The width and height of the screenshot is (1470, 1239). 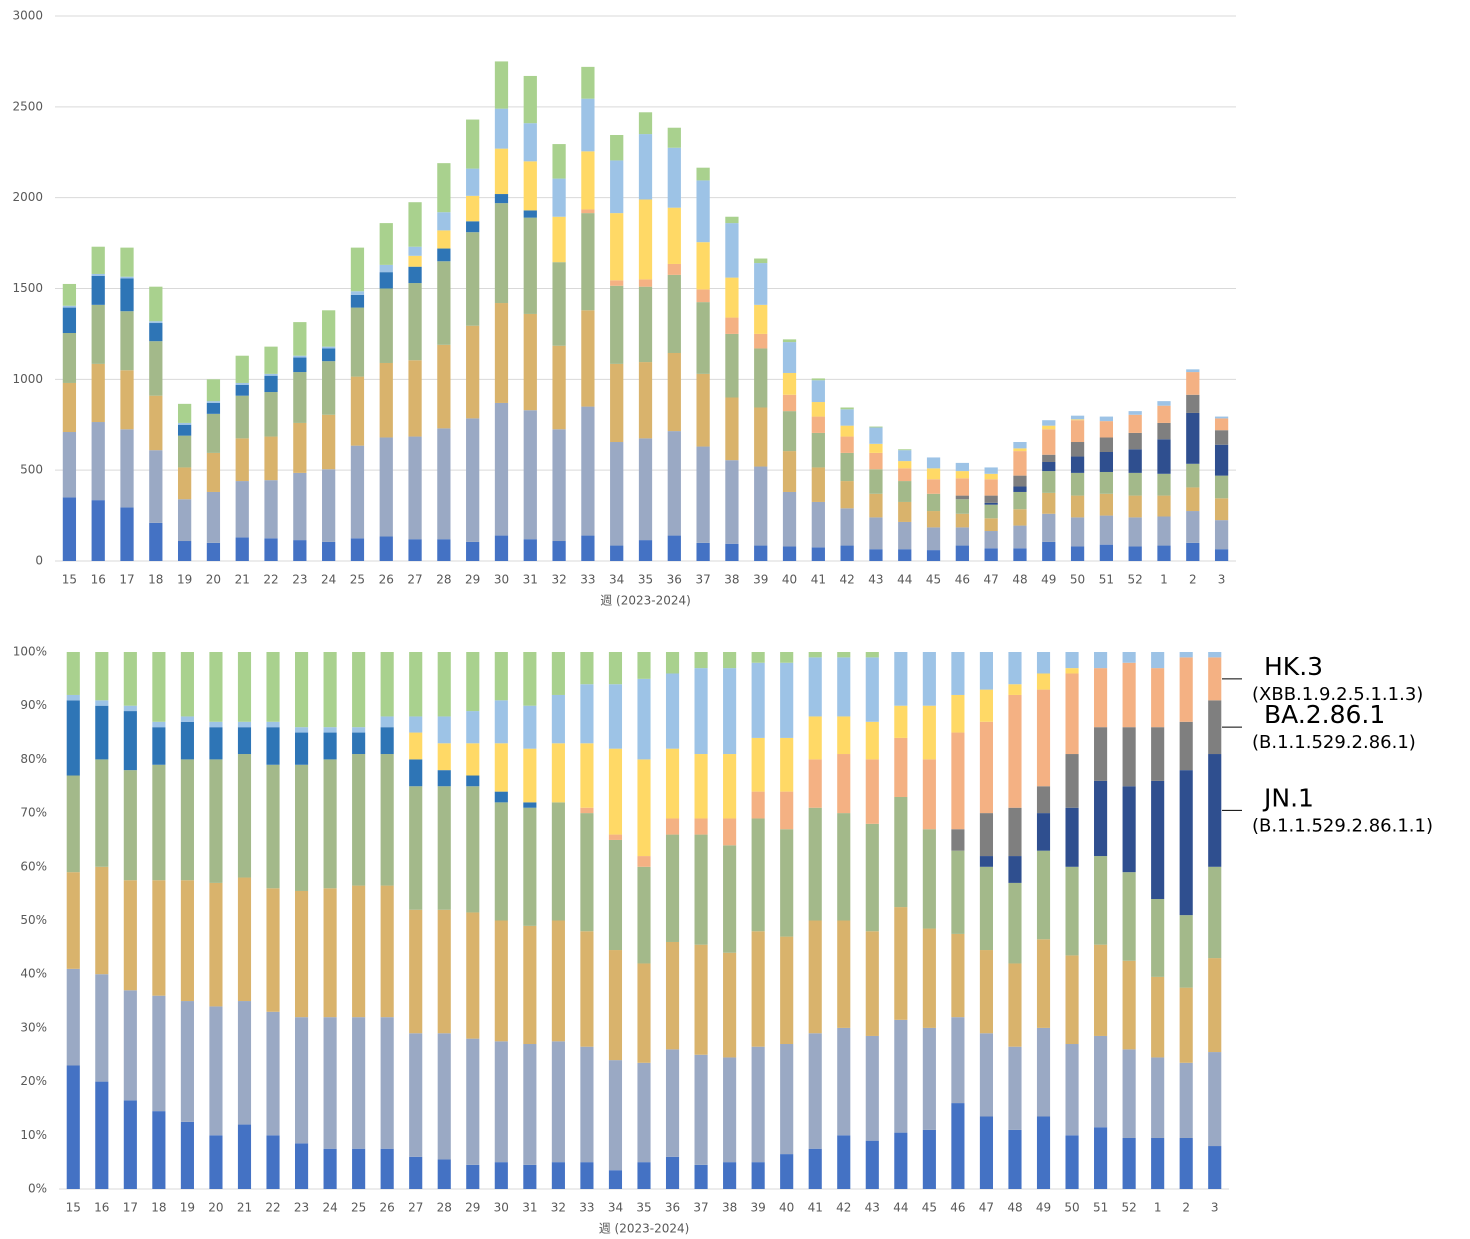 What do you see at coordinates (1135, 580) in the screenshot?
I see `x-tick-label: 52` at bounding box center [1135, 580].